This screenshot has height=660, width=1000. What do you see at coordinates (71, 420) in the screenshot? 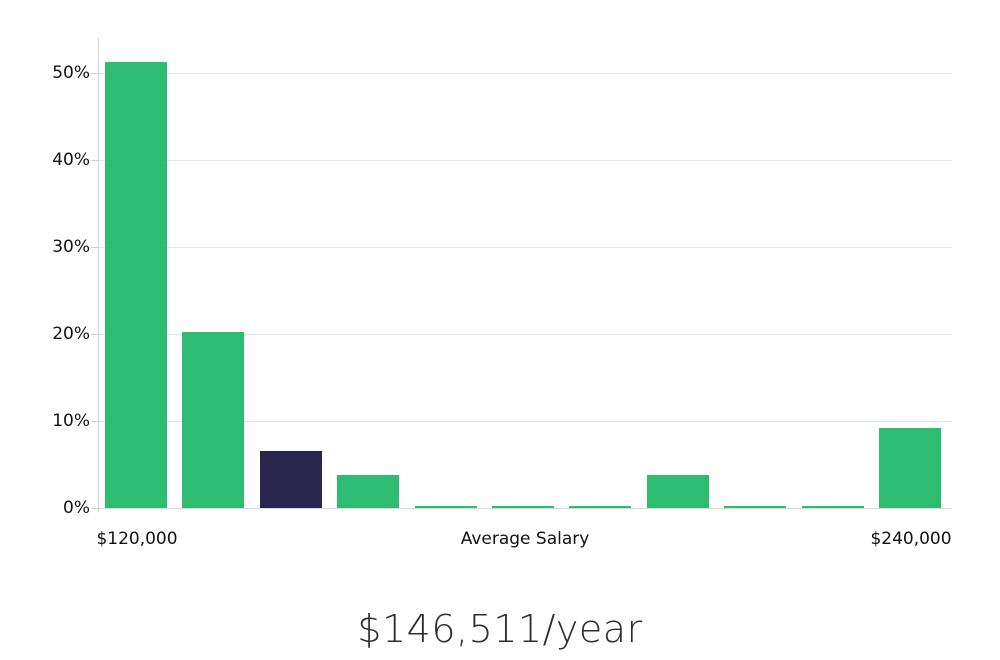
I see `y-tick-label: 10%` at bounding box center [71, 420].